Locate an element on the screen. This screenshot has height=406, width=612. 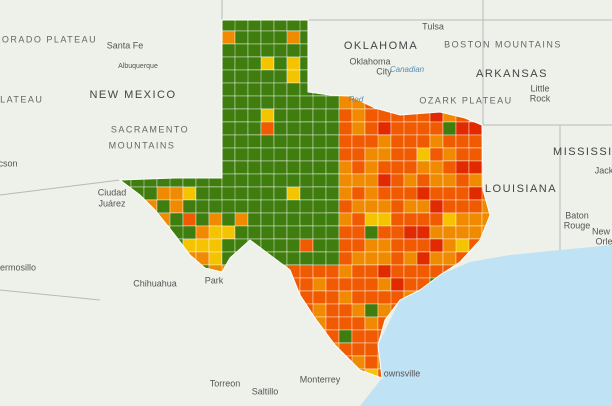
label: NEW MEXICO is located at coordinates (132, 95).